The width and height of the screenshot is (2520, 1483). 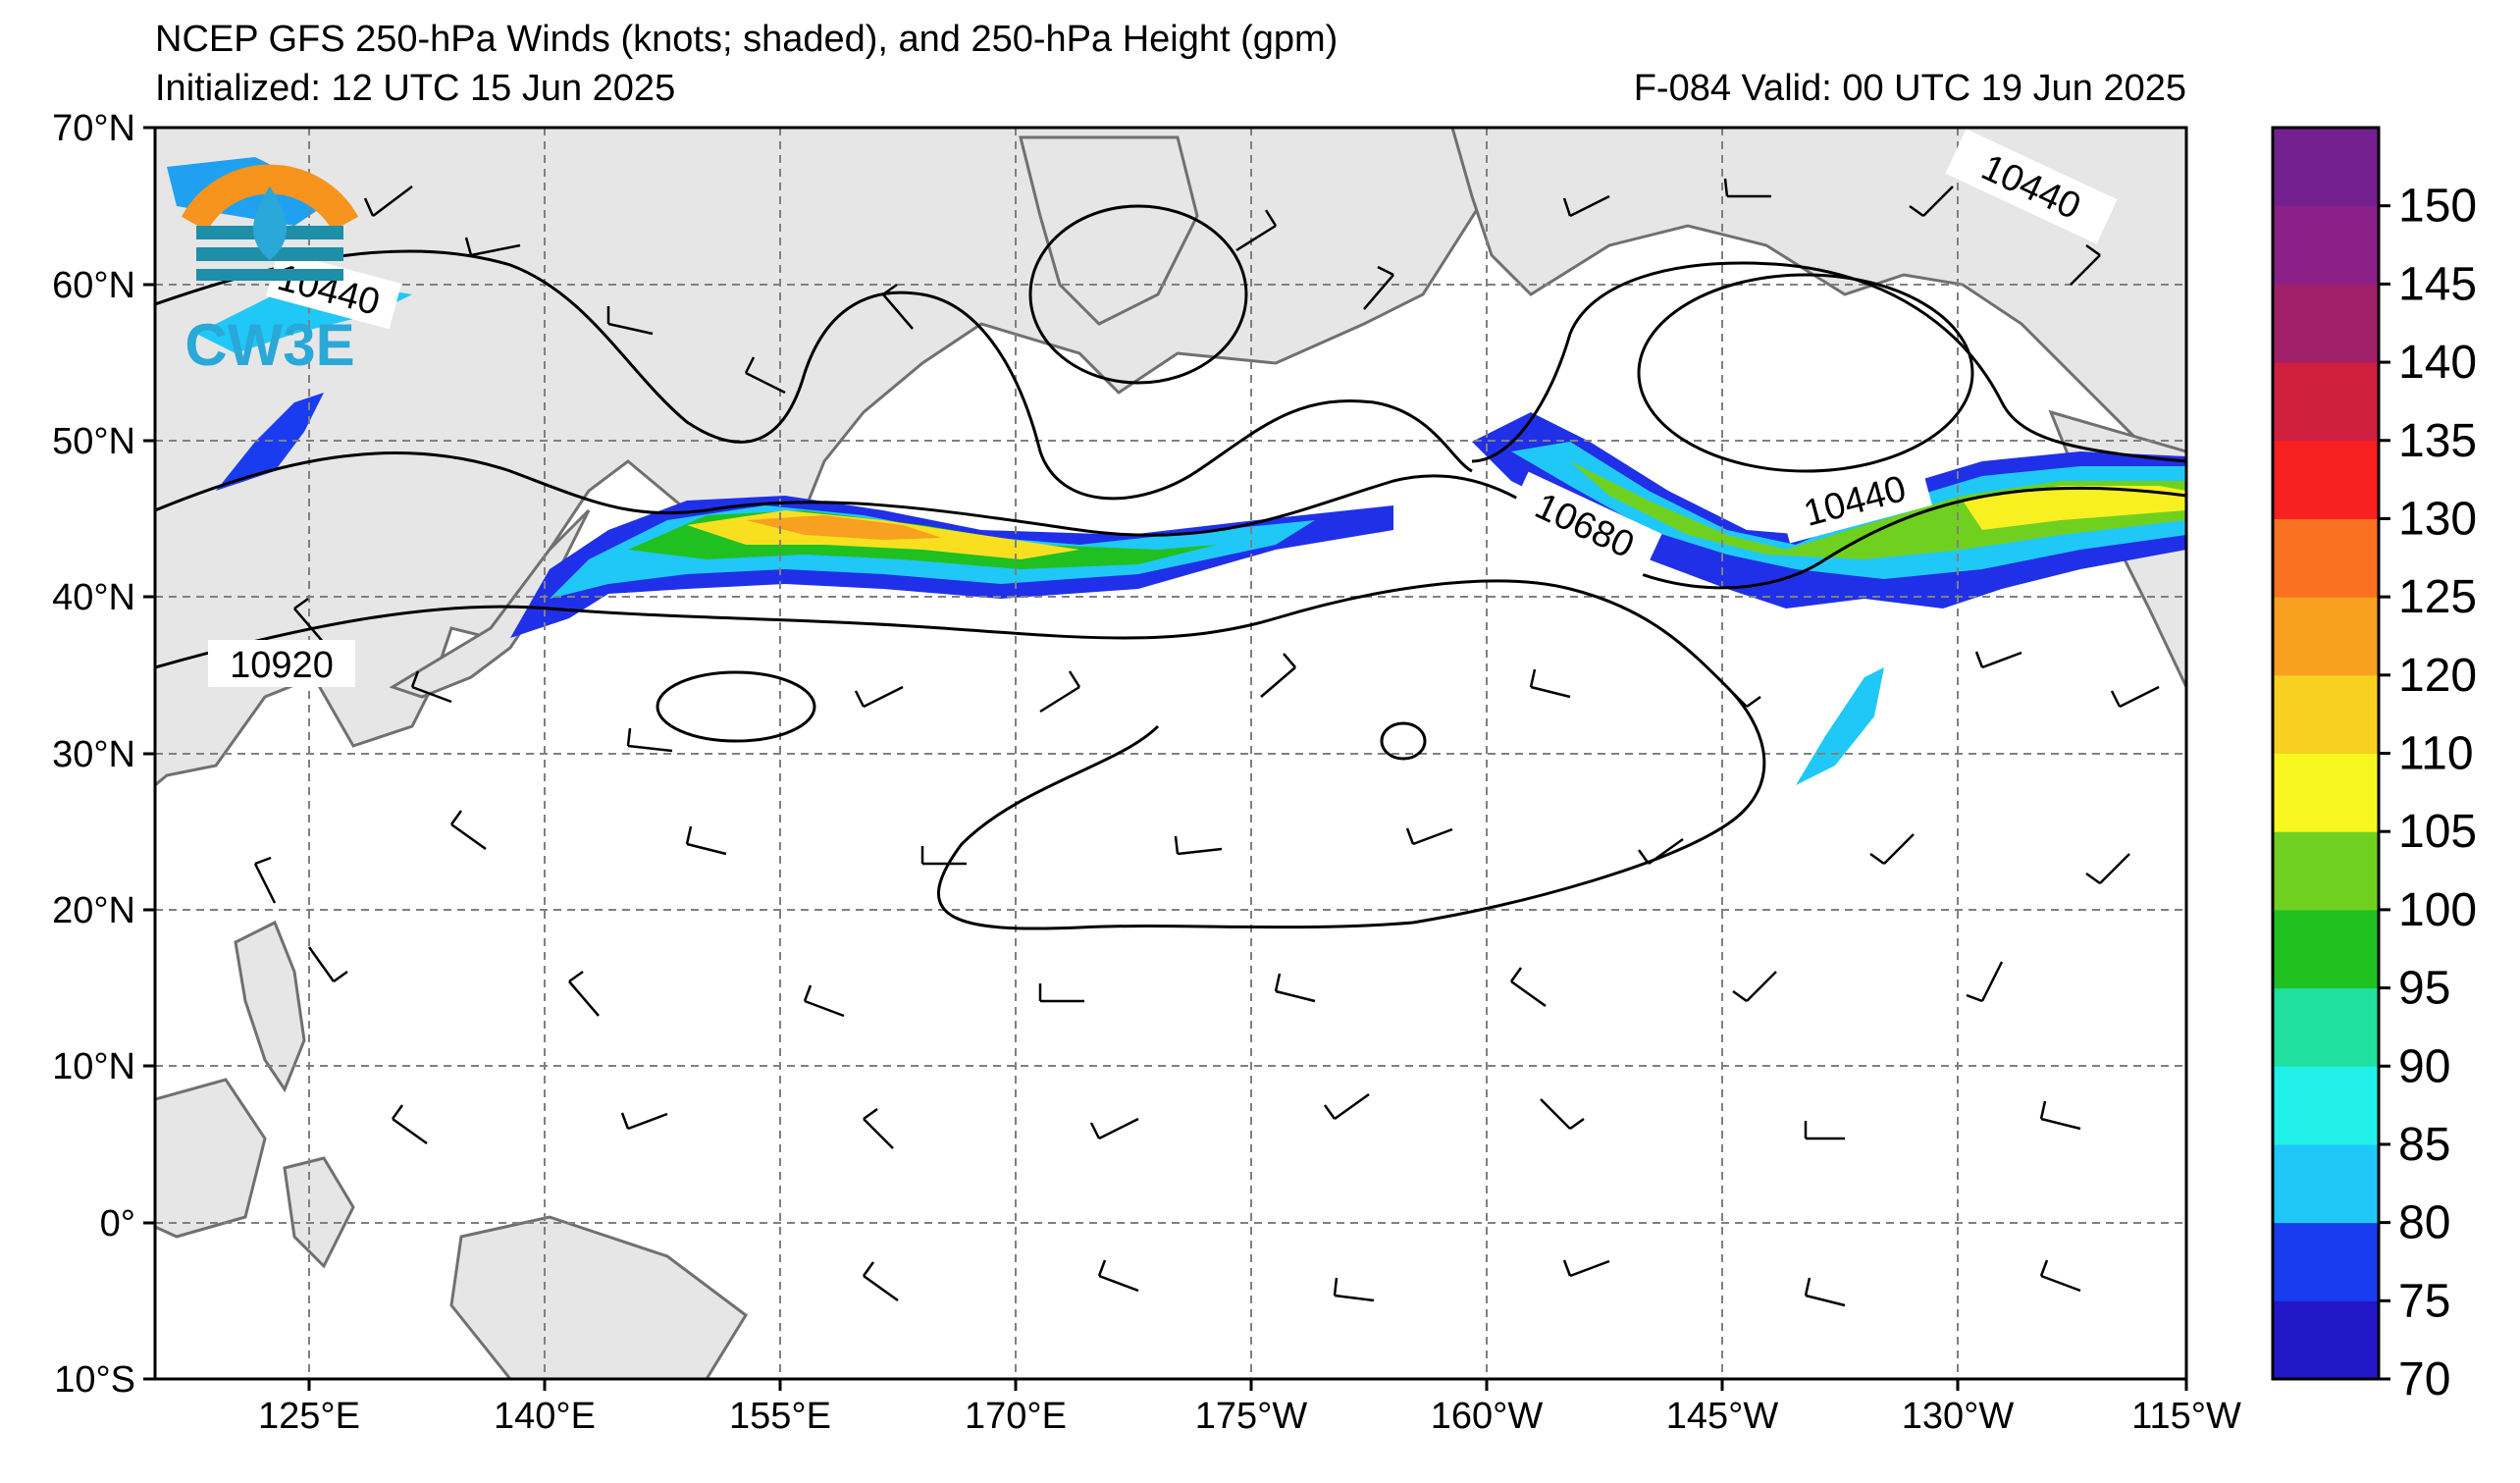 I want to click on jet-yellow-east, so click(x=2074, y=508).